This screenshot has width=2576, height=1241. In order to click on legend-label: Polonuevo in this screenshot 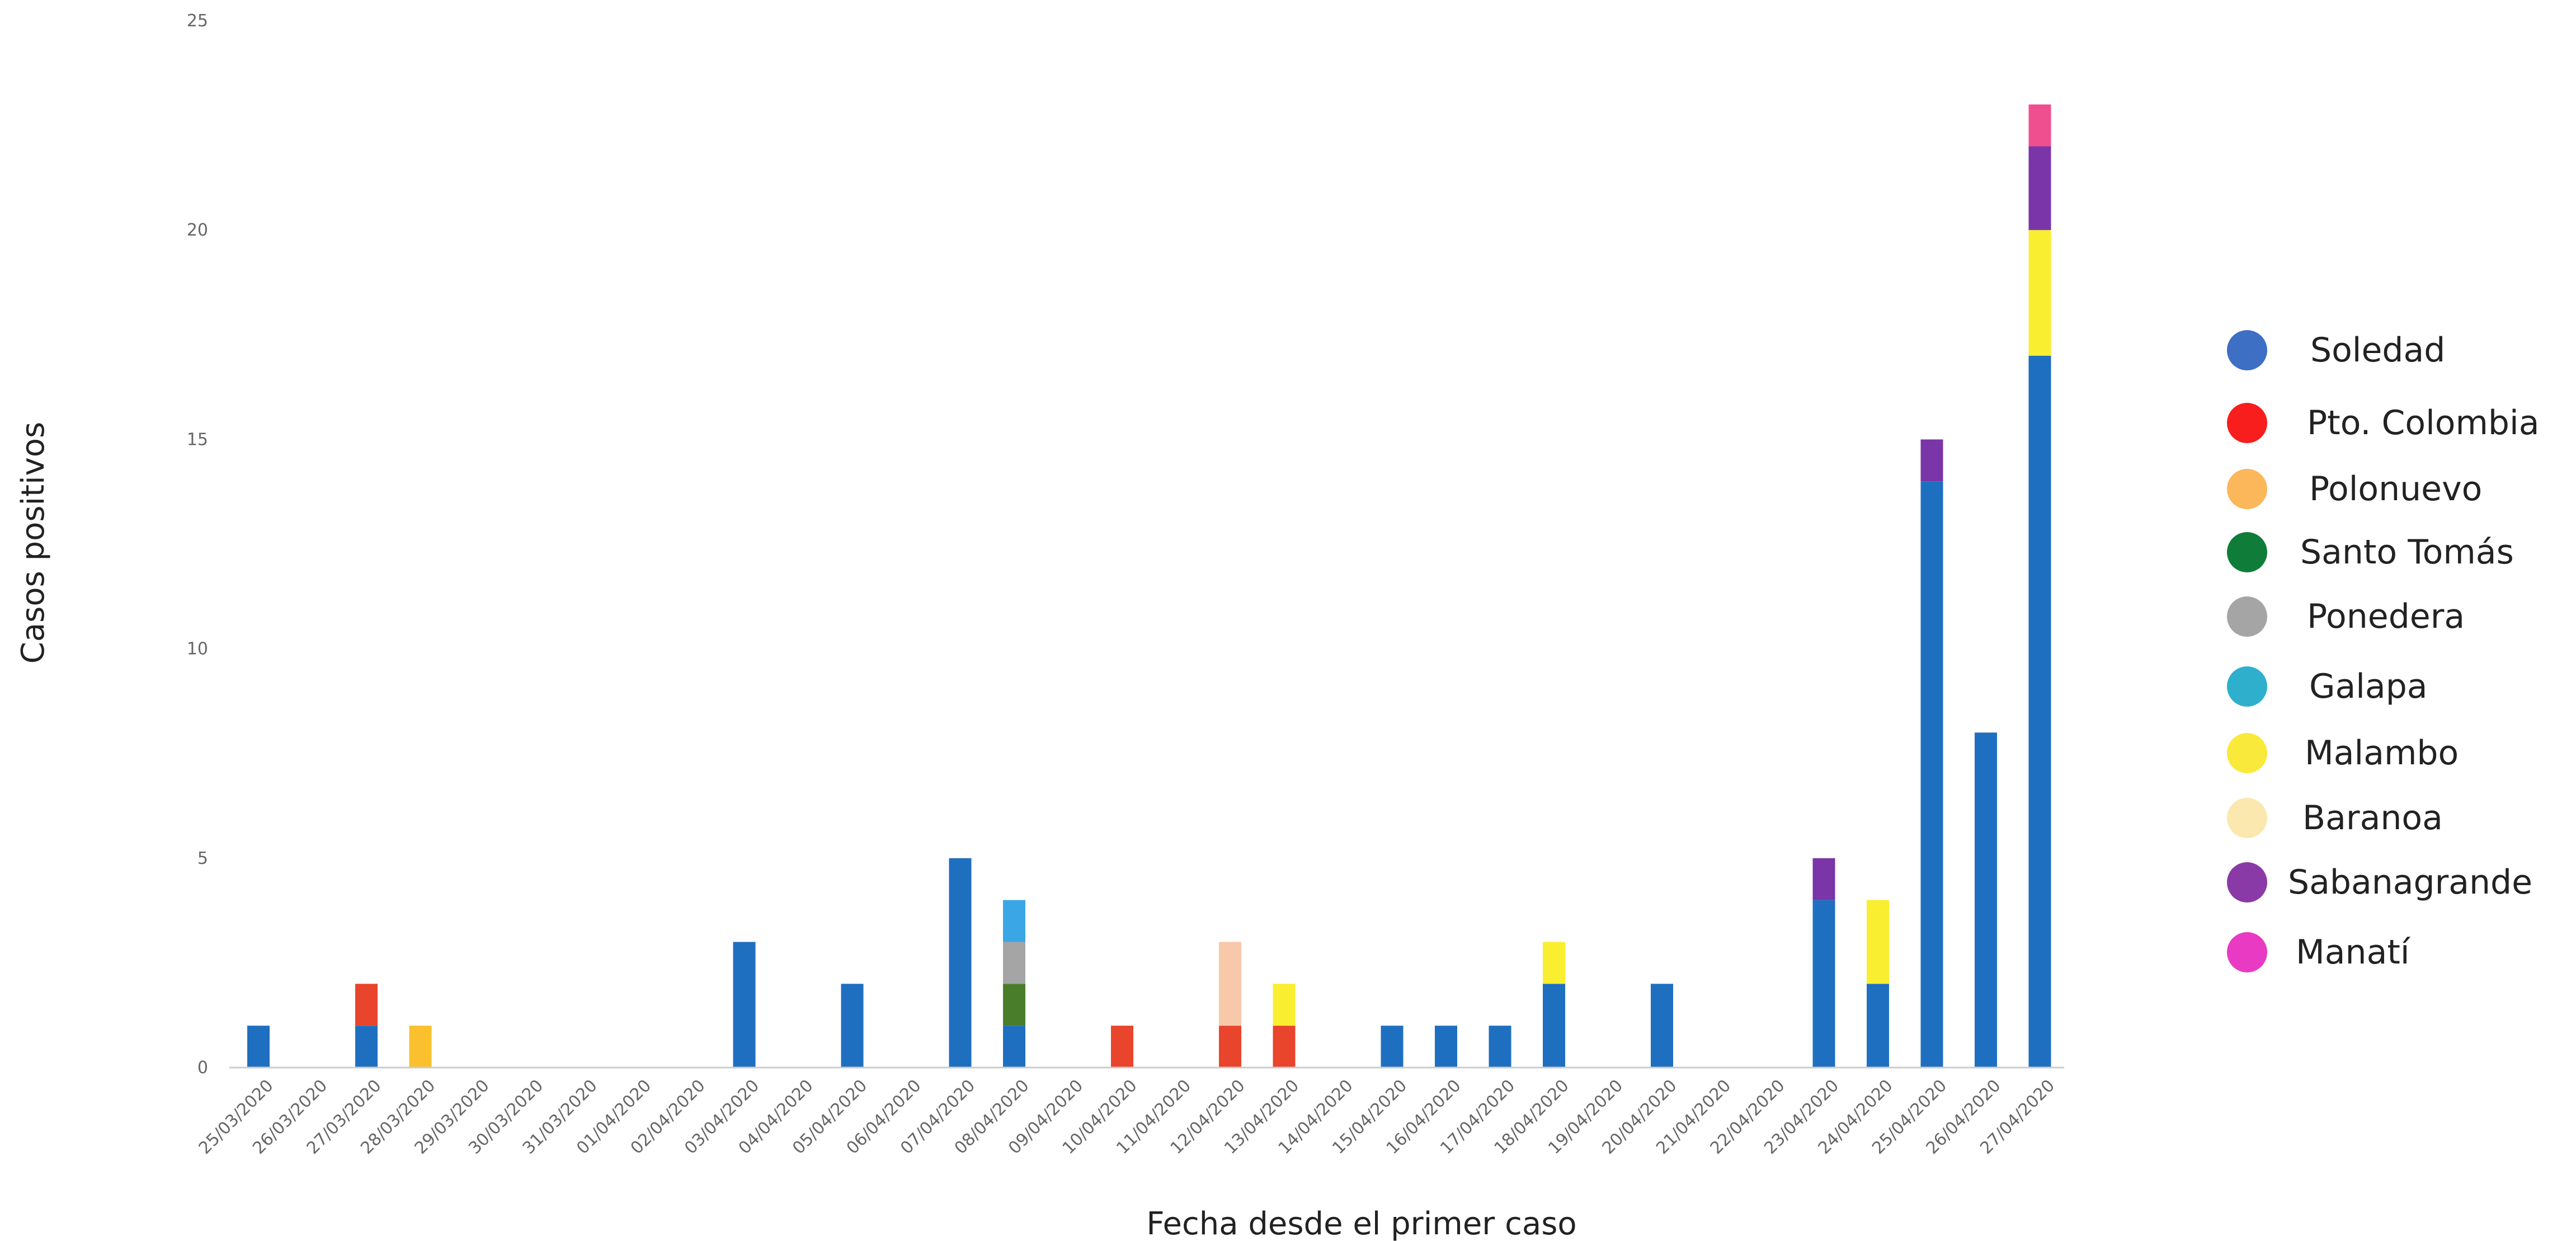, I will do `click(2395, 489)`.